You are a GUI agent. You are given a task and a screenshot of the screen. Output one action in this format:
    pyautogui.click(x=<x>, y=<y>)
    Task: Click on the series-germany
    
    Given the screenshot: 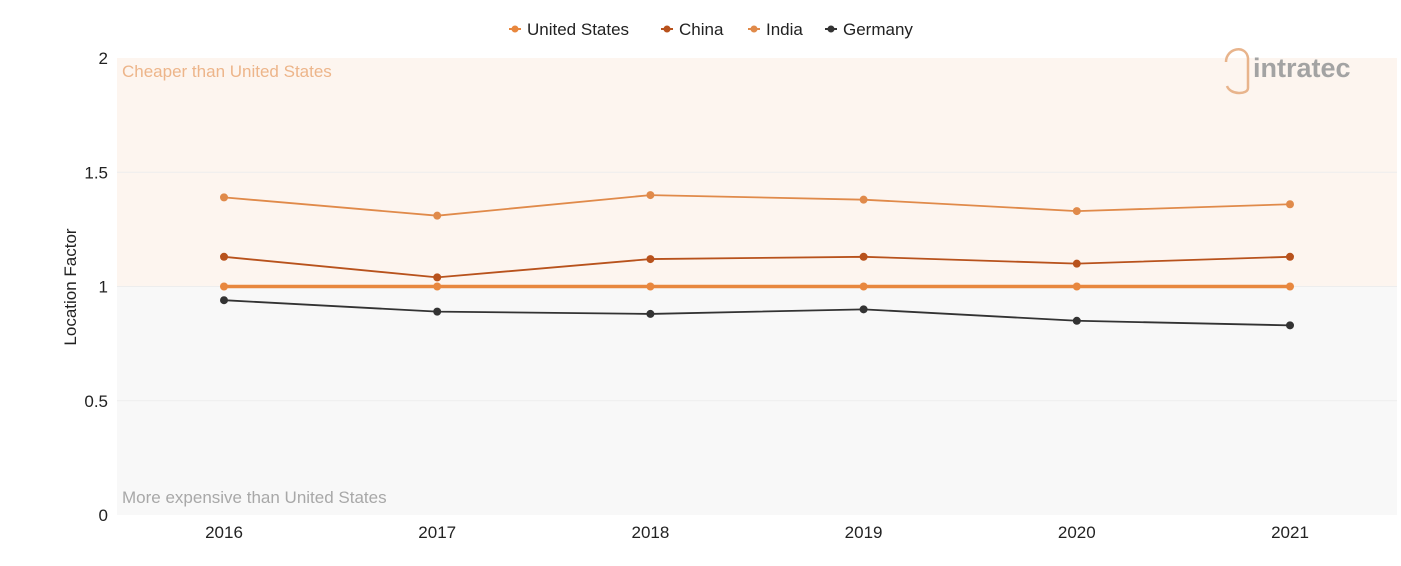 What is the action you would take?
    pyautogui.click(x=757, y=313)
    